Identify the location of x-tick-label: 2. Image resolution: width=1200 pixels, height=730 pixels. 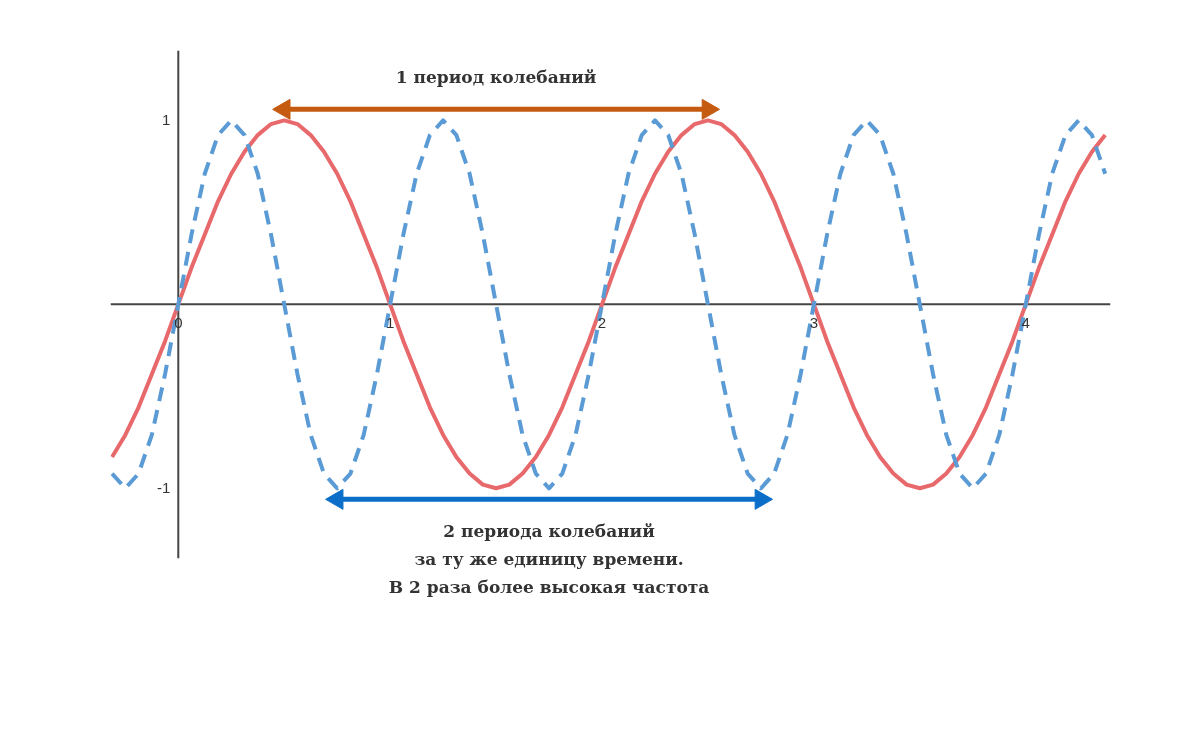
(602, 323).